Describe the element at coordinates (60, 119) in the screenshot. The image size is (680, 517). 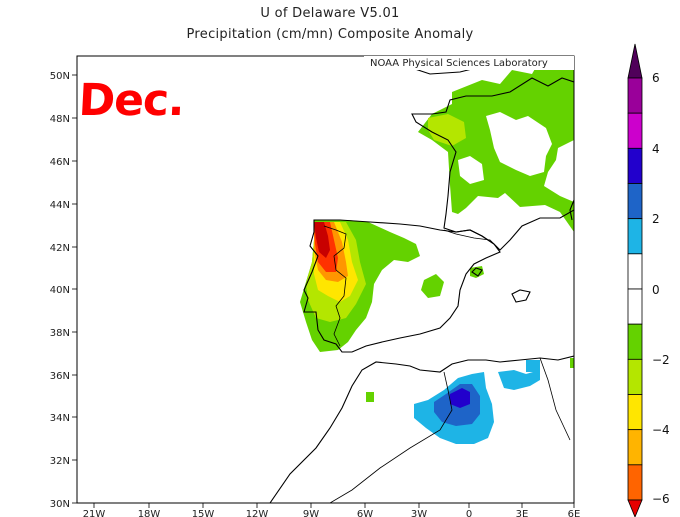
I see `lat-label: 48N` at that location.